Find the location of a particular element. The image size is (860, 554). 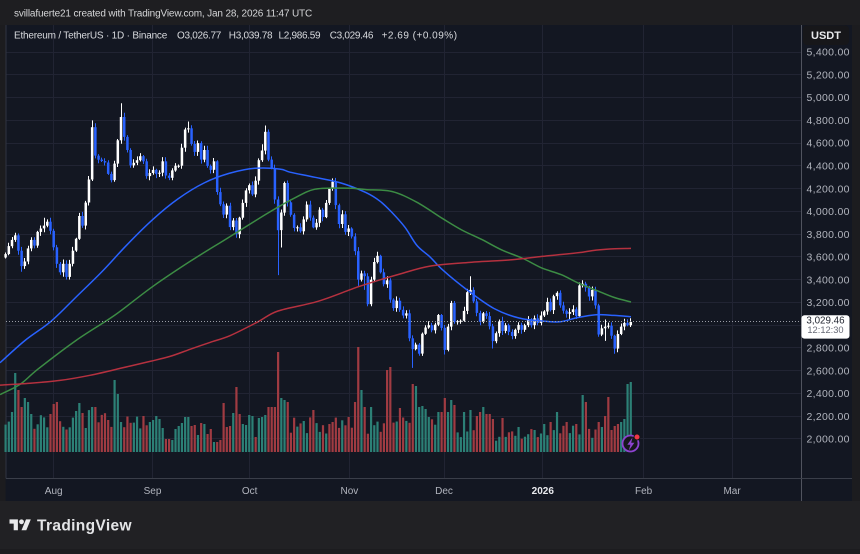

svg-text: C3,029.46 is located at coordinates (352, 35).